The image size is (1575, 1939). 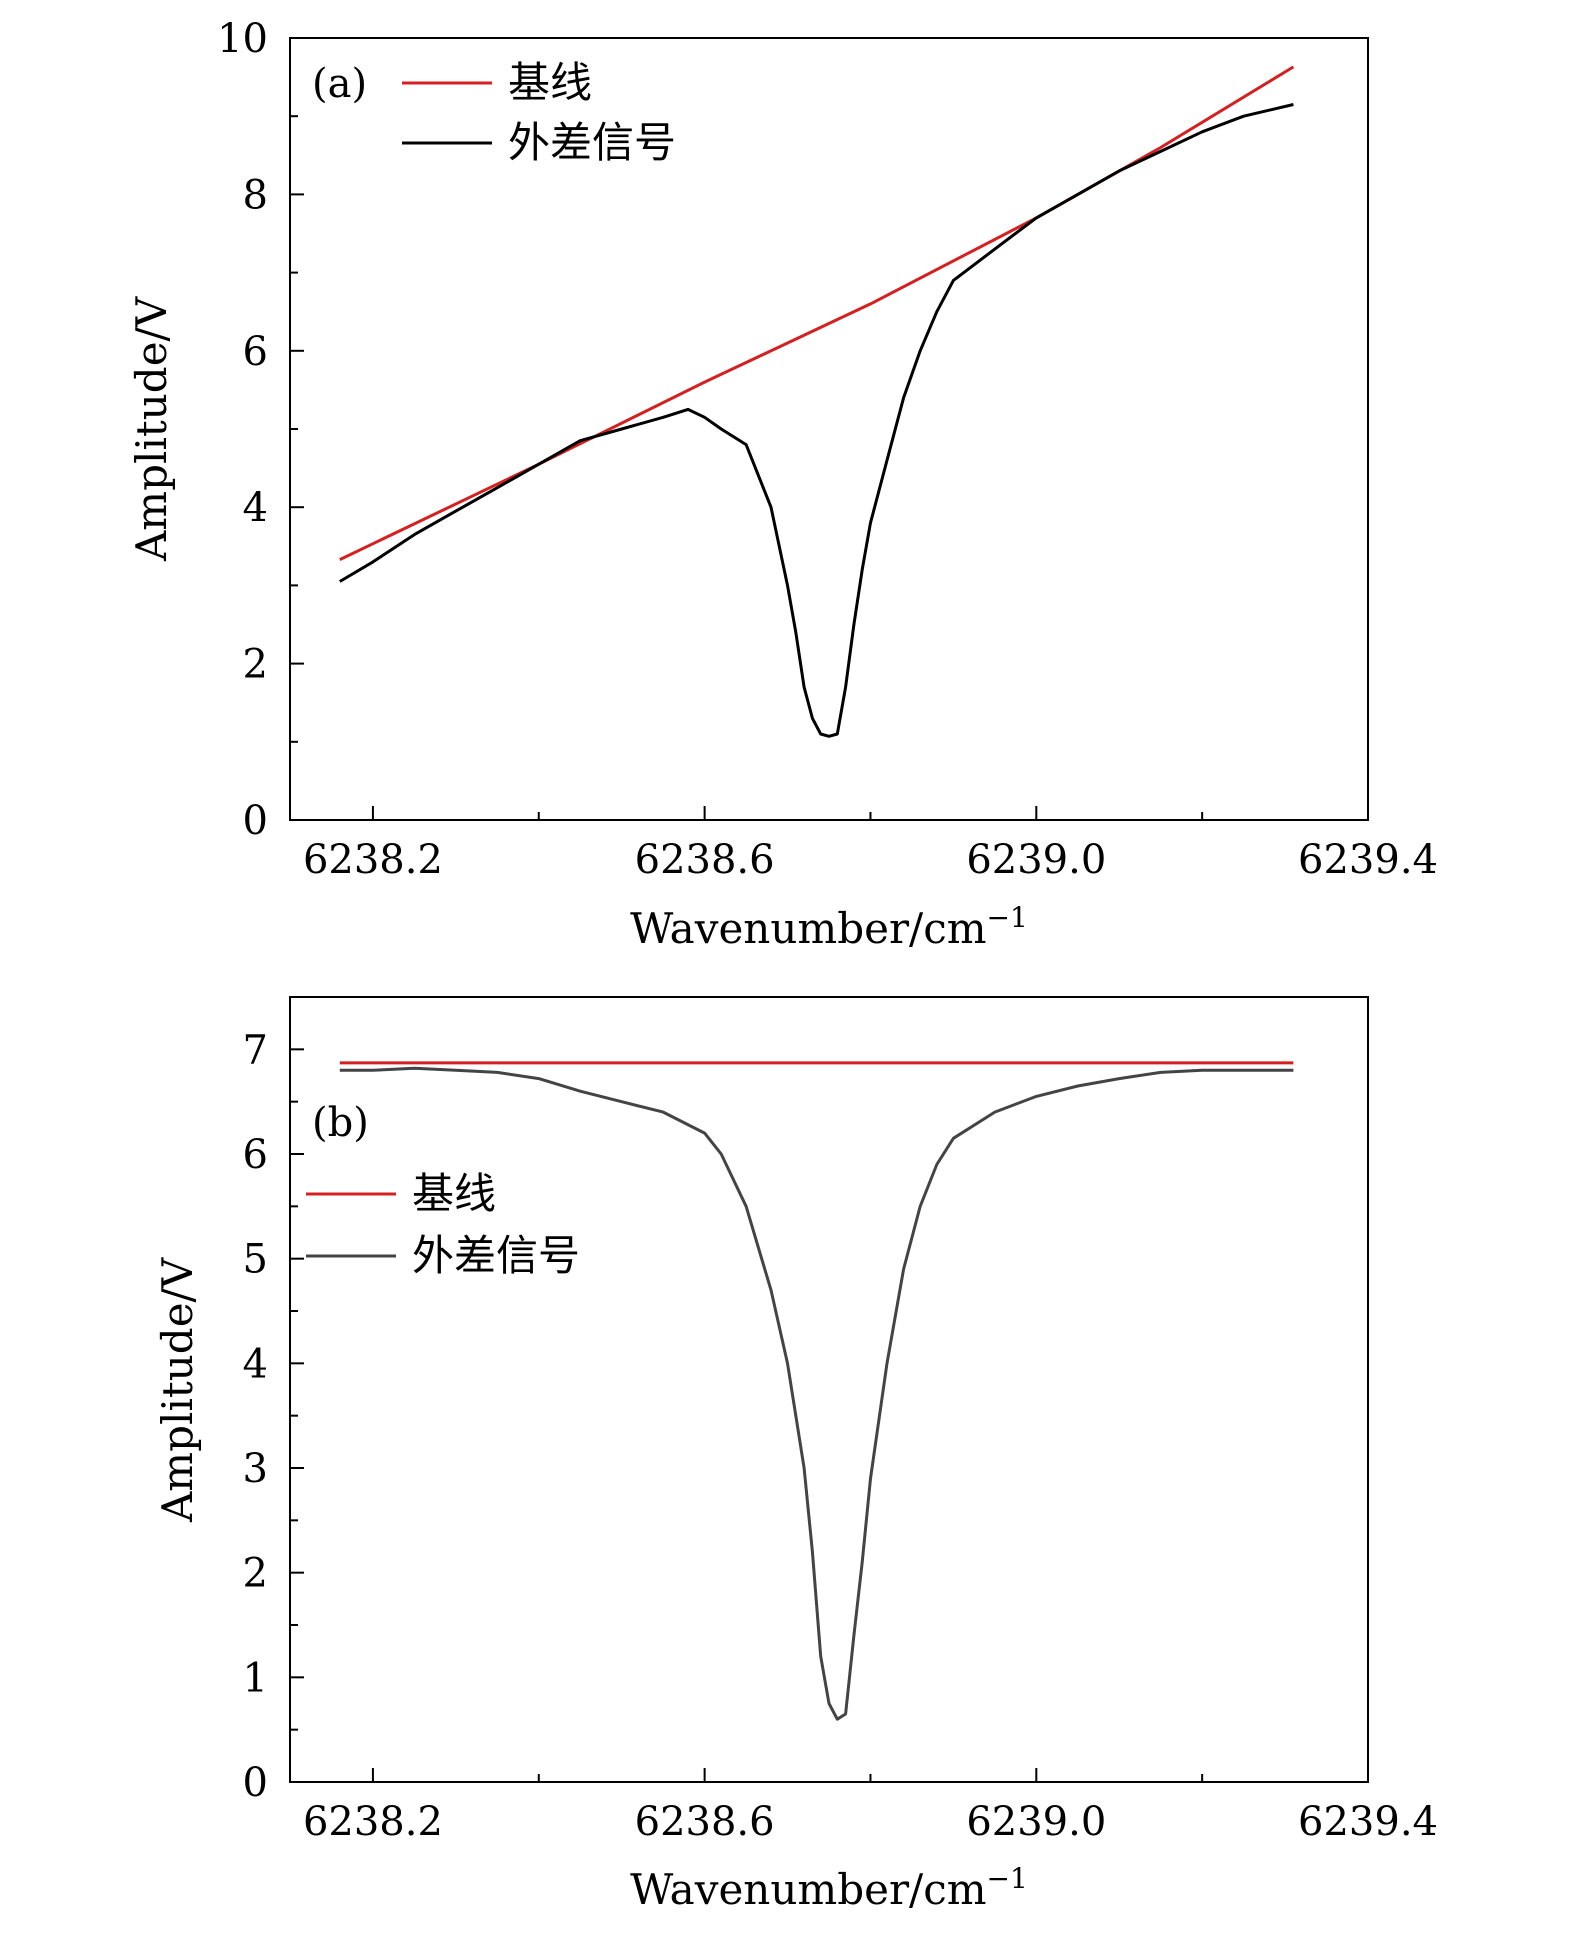 I want to click on panel-label-a: (a), so click(x=339, y=84).